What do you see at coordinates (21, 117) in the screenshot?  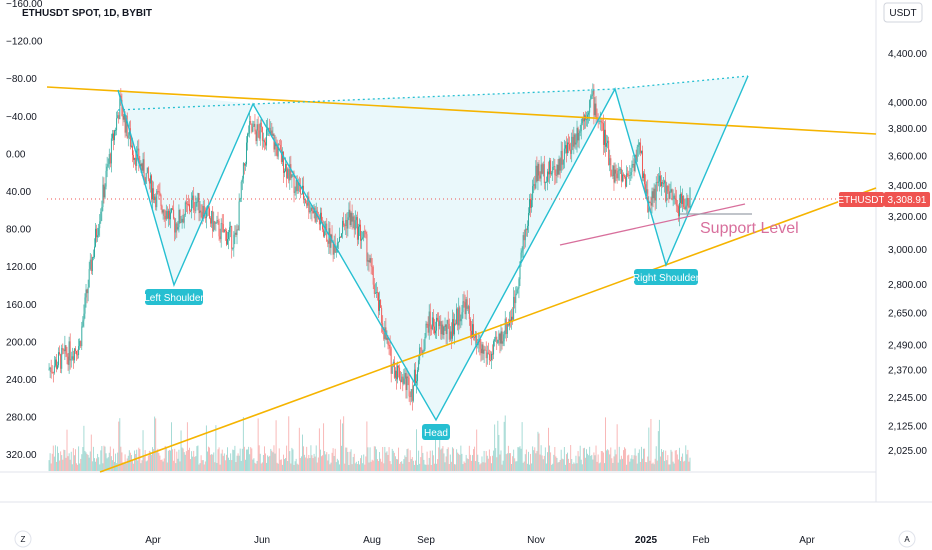 I see `left-axis-tick: −40.00` at bounding box center [21, 117].